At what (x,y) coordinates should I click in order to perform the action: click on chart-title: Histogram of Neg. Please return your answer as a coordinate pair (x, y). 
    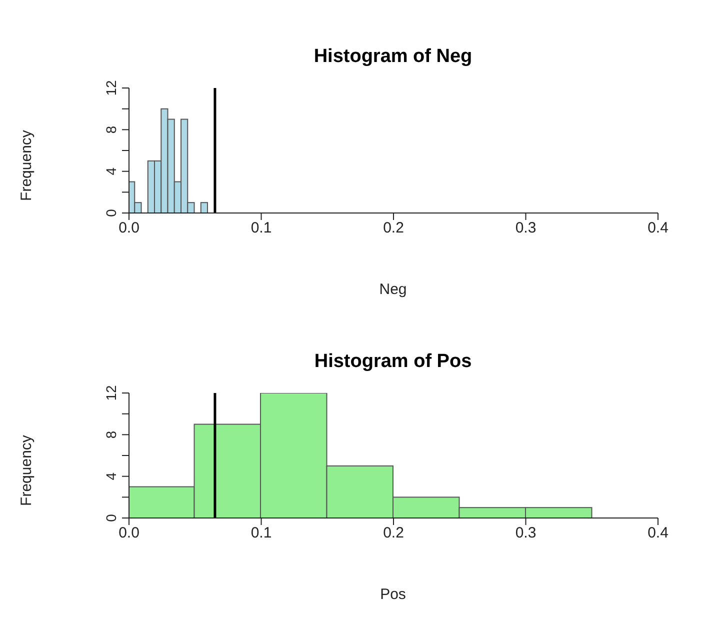
    Looking at the image, I should click on (393, 57).